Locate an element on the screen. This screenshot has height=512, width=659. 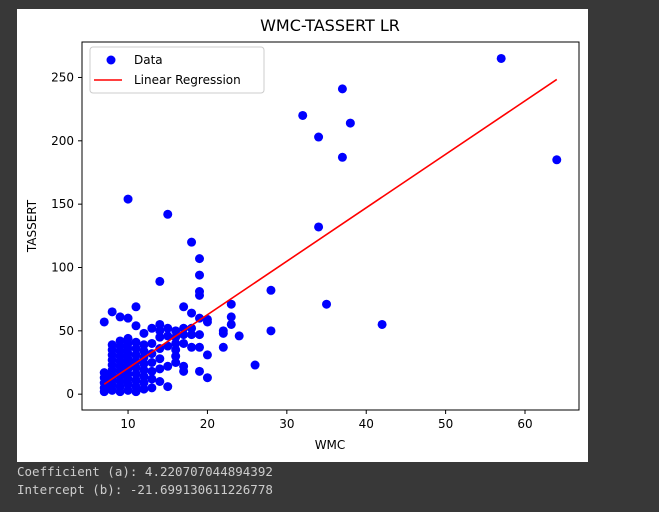
x-tick-label: 60 is located at coordinates (524, 424).